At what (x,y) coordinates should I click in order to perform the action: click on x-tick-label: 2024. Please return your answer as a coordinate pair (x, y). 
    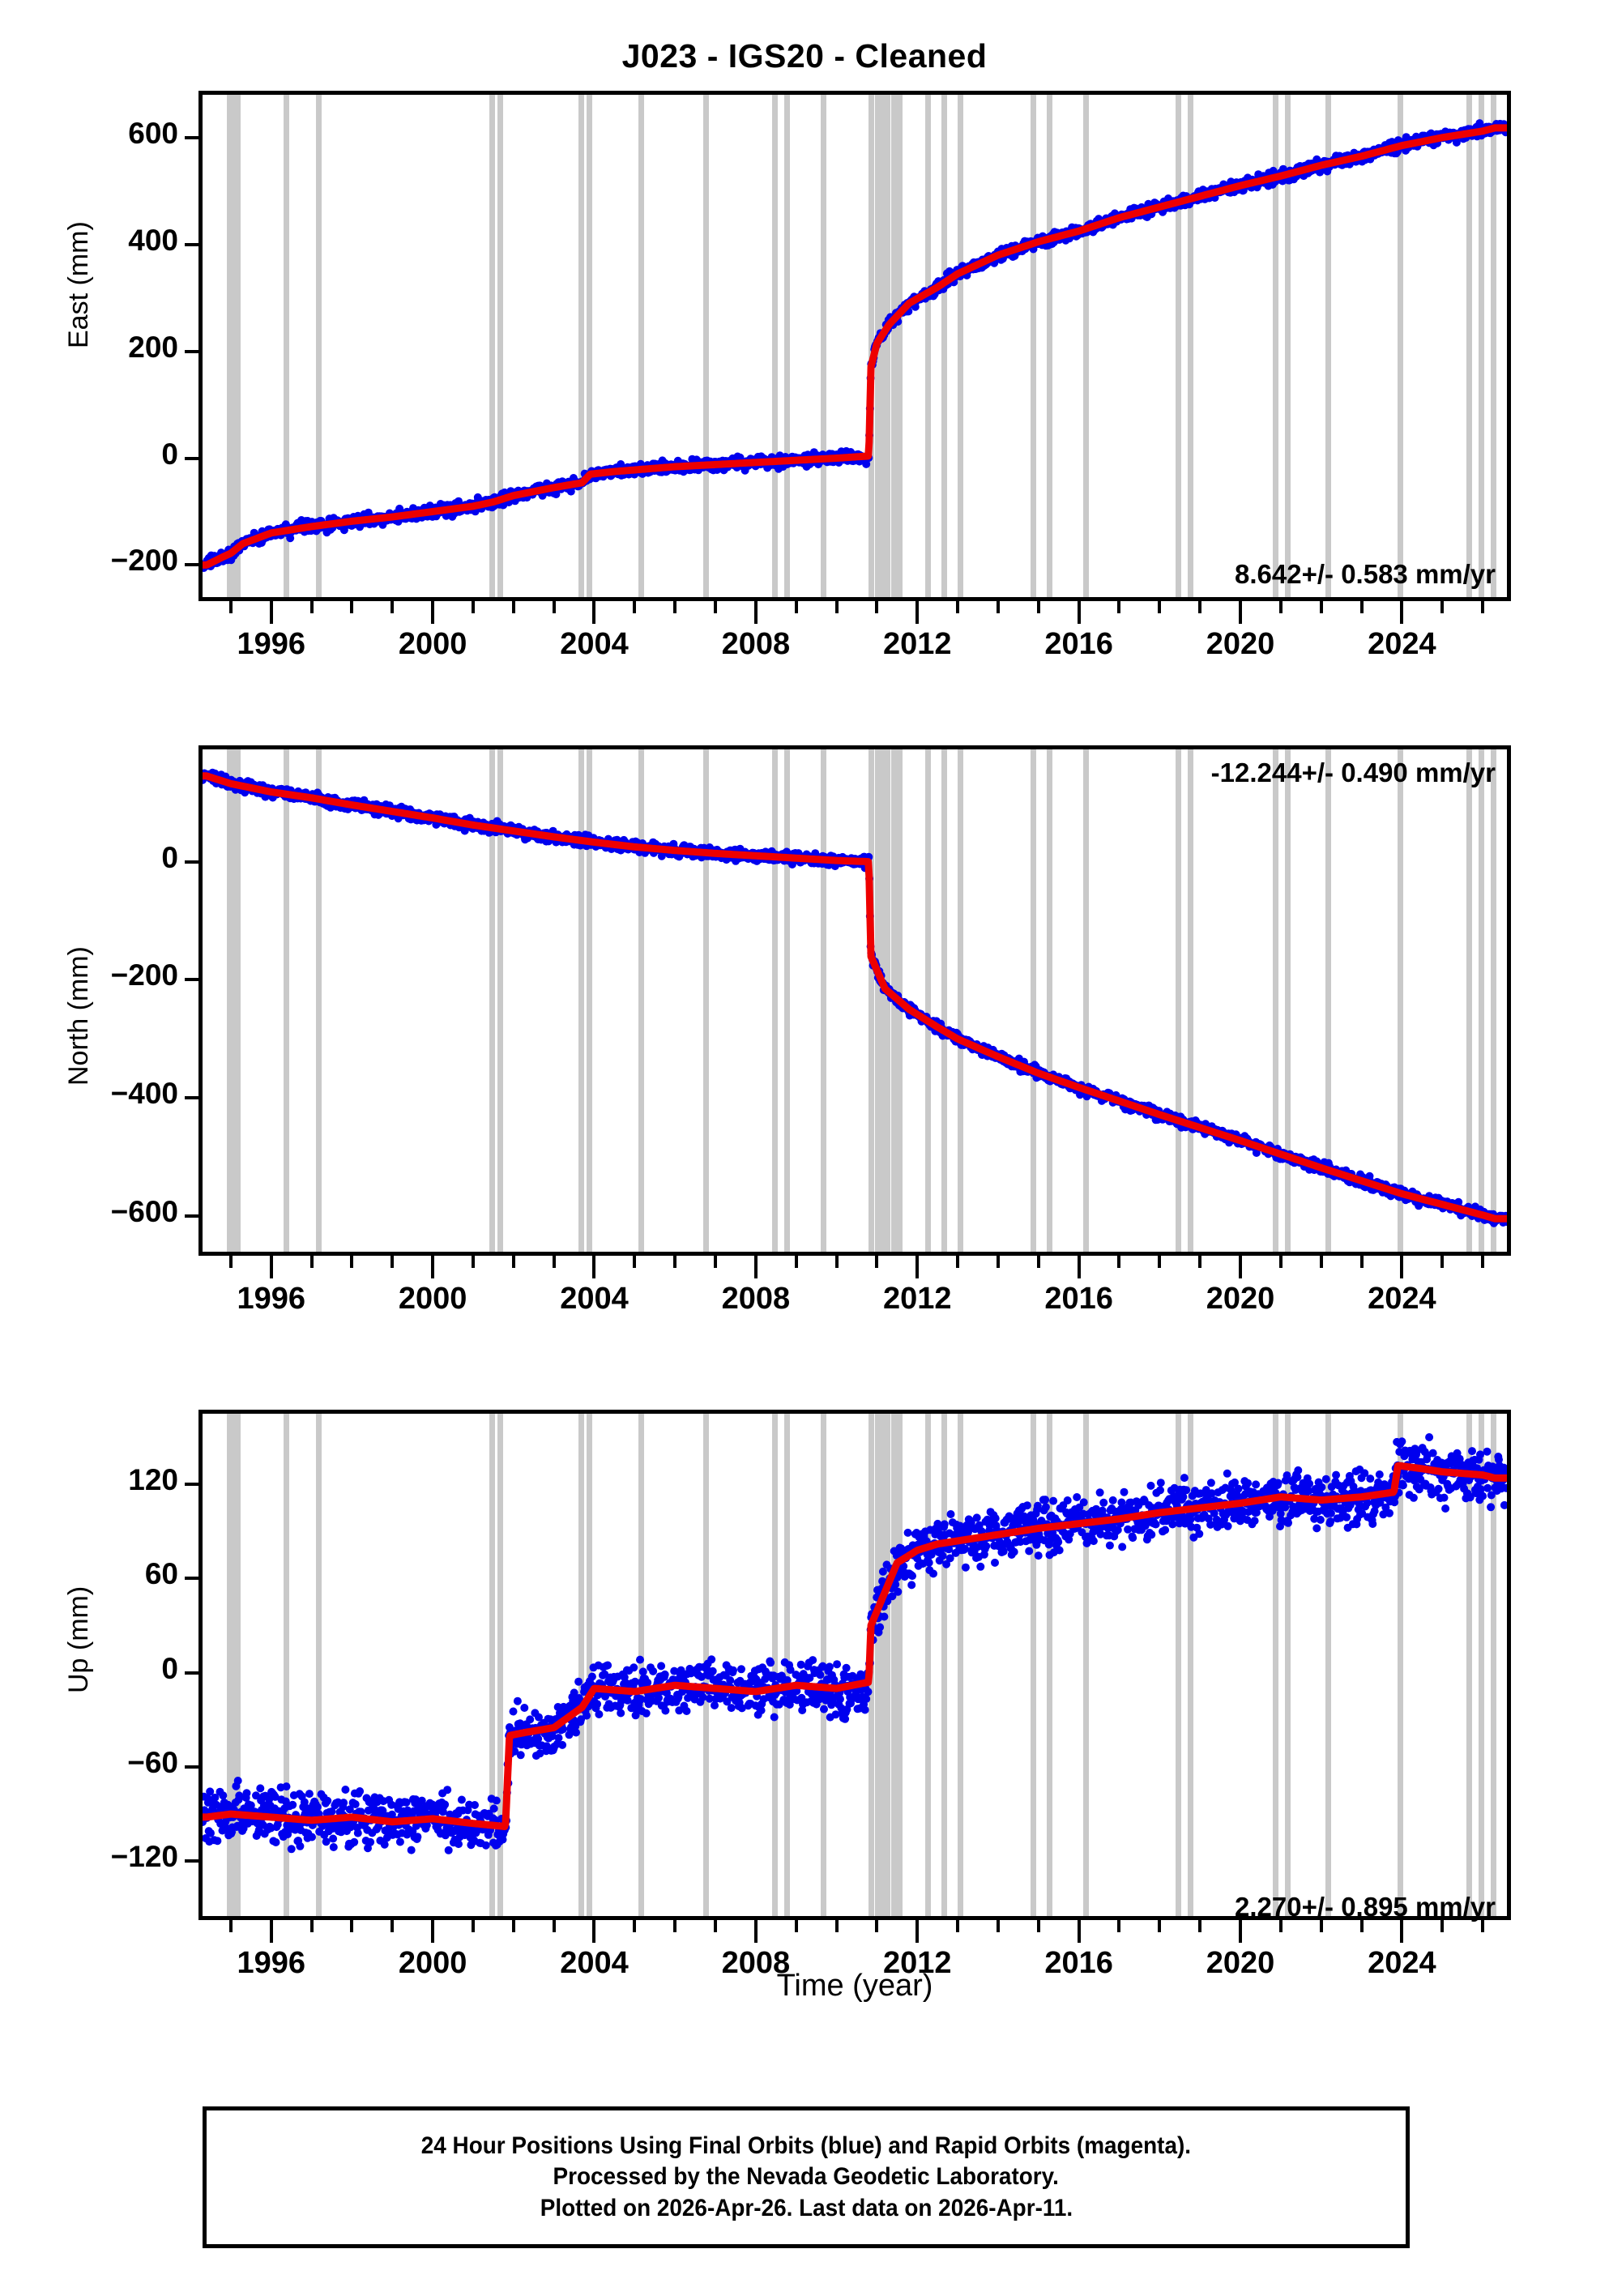
    Looking at the image, I should click on (1402, 1963).